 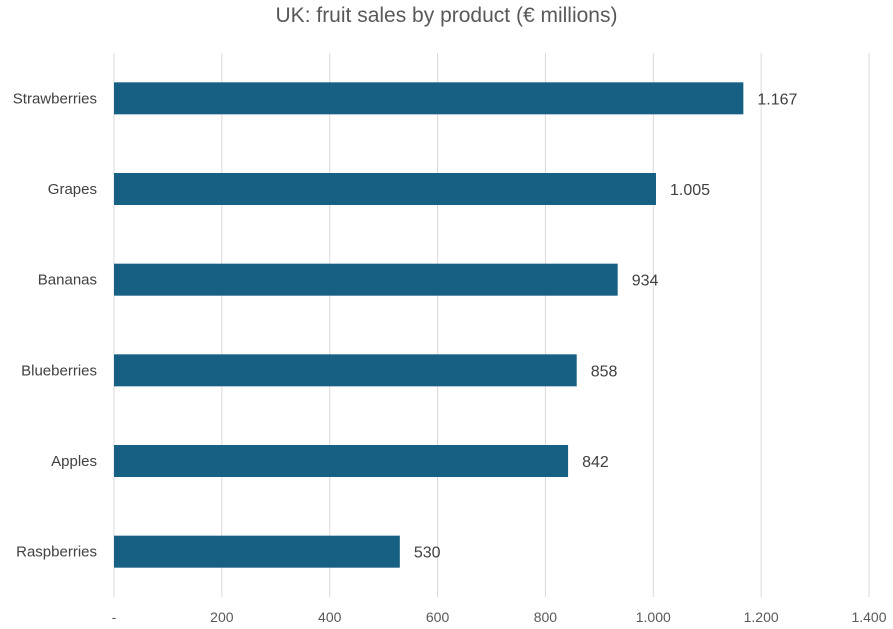 What do you see at coordinates (59, 370) in the screenshot?
I see `category-label: Blueberries` at bounding box center [59, 370].